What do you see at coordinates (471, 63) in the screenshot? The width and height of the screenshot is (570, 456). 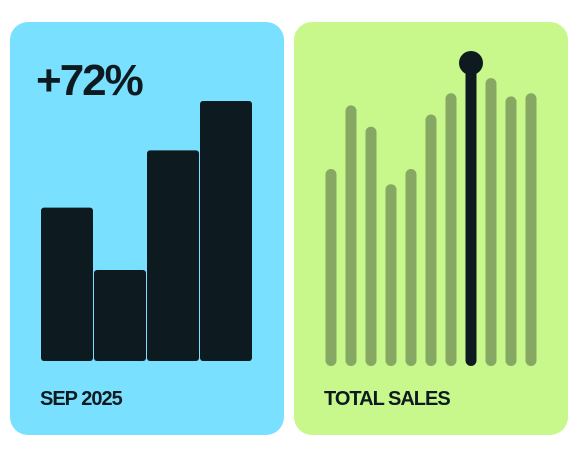 I see `highlight-dot` at bounding box center [471, 63].